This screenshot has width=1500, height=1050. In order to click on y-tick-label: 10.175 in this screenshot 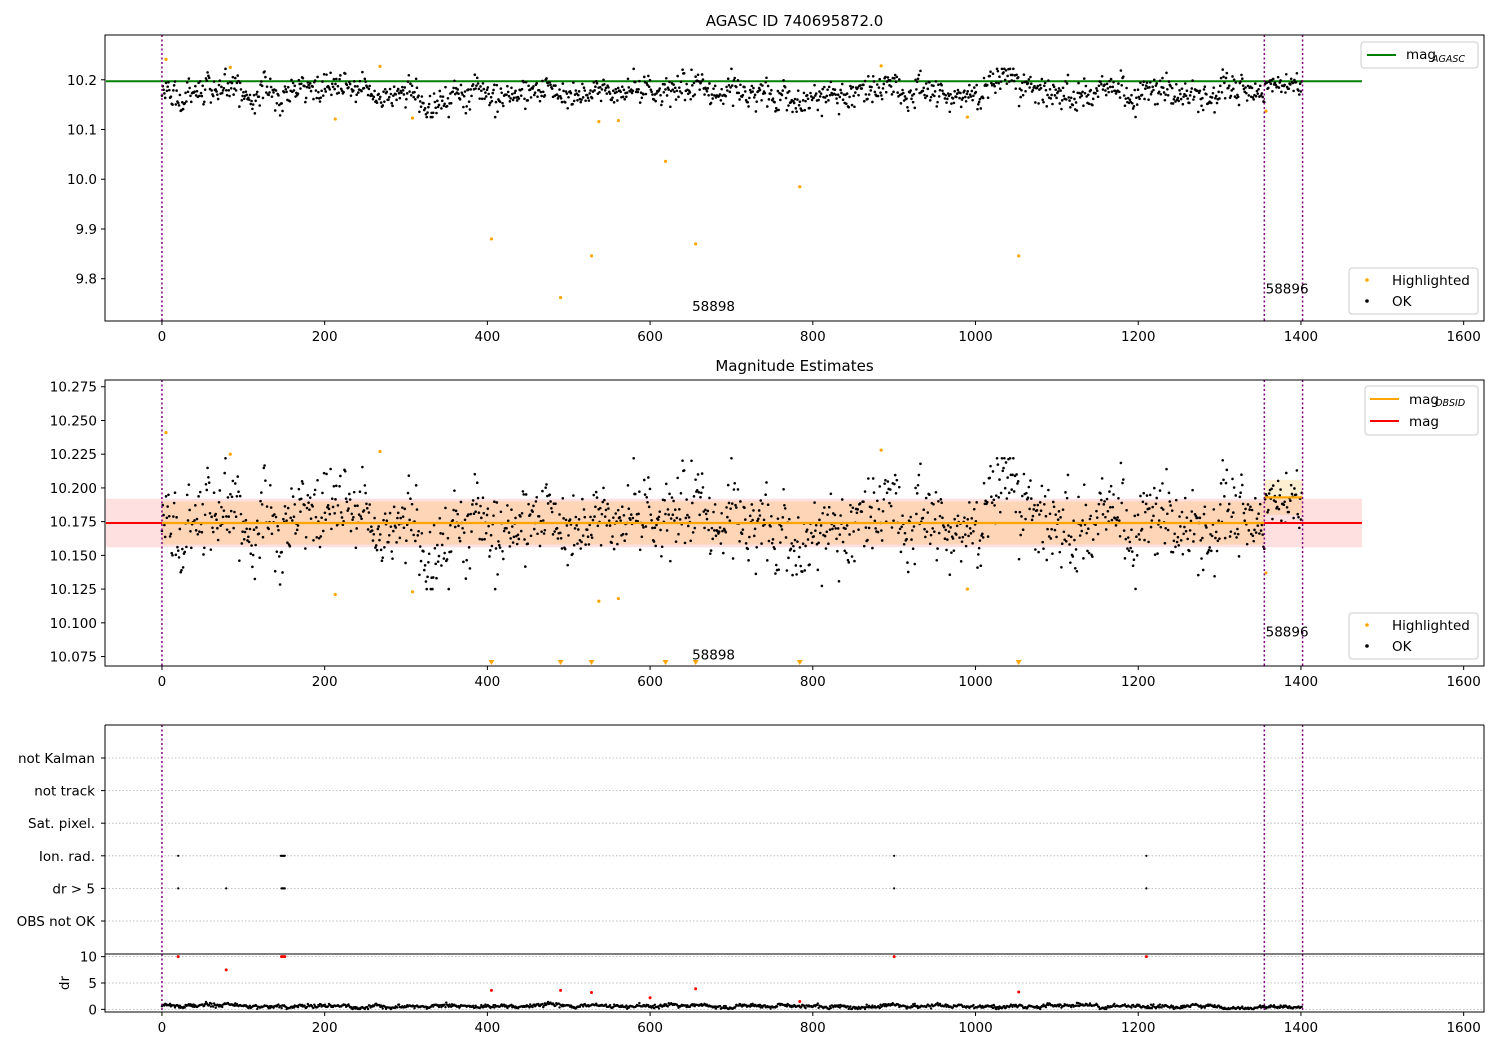, I will do `click(73, 523)`.